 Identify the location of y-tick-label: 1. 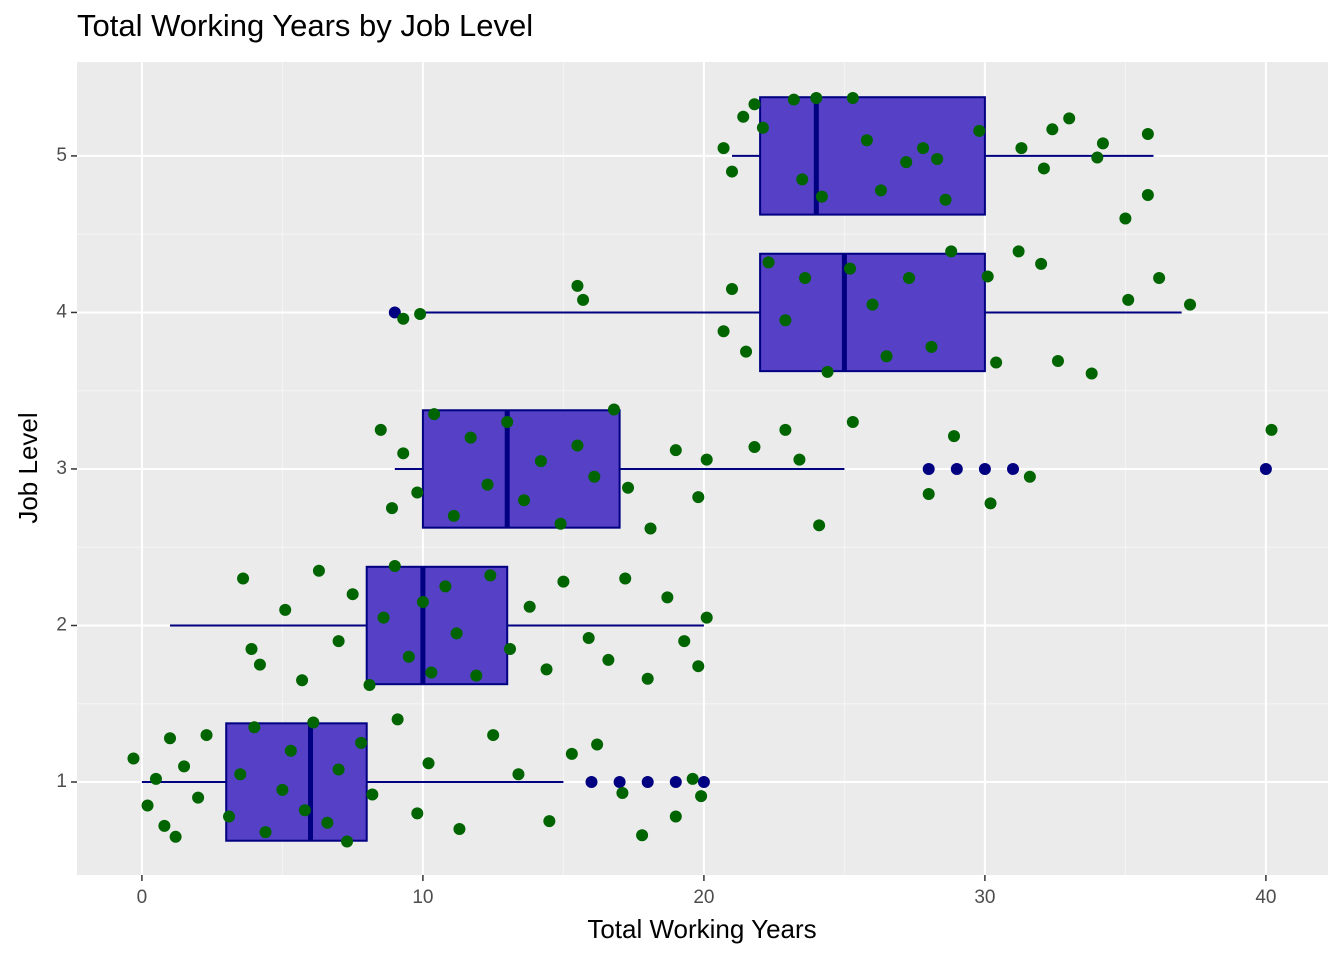
(61, 781).